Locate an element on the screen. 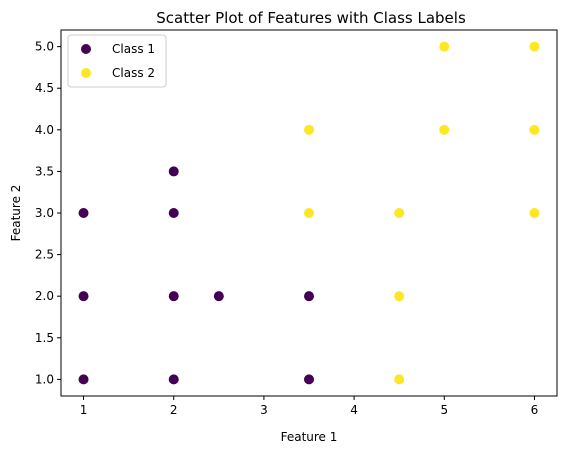  legend-frame is located at coordinates (117, 61).